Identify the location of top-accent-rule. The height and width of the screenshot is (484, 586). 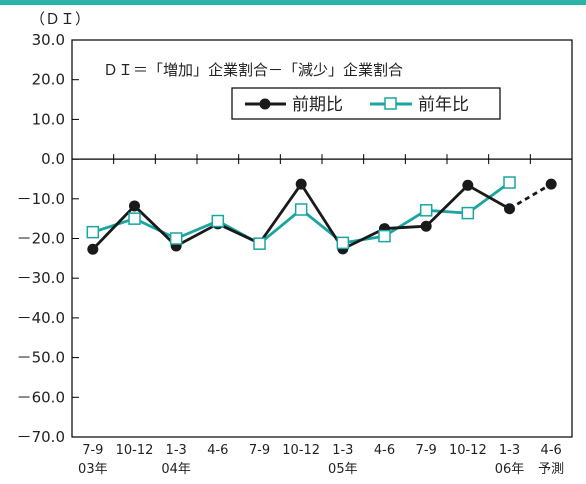
(293, 2).